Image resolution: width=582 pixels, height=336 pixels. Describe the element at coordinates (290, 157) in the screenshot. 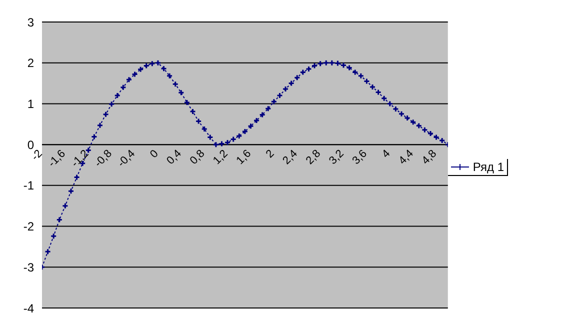

I see `x-tick-label: 2,4` at that location.